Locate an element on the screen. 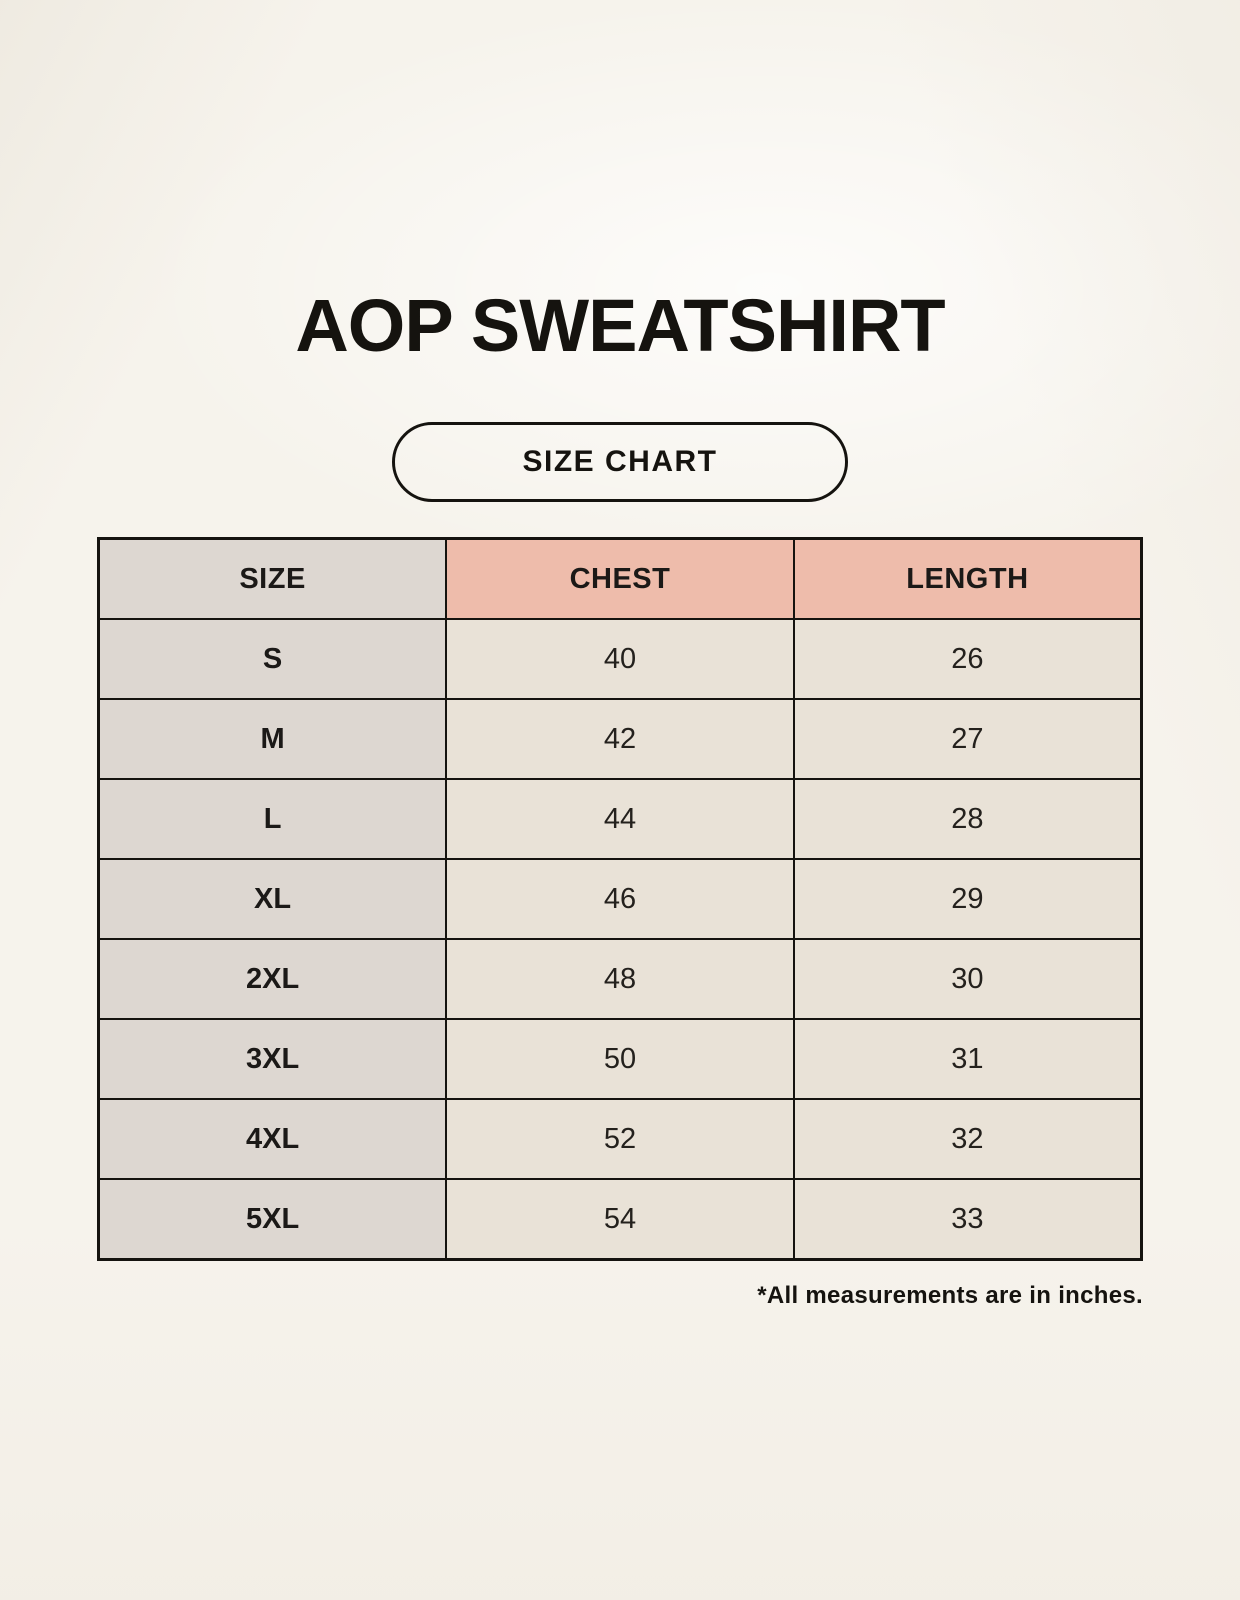  chest-cell: 42 is located at coordinates (620, 739).